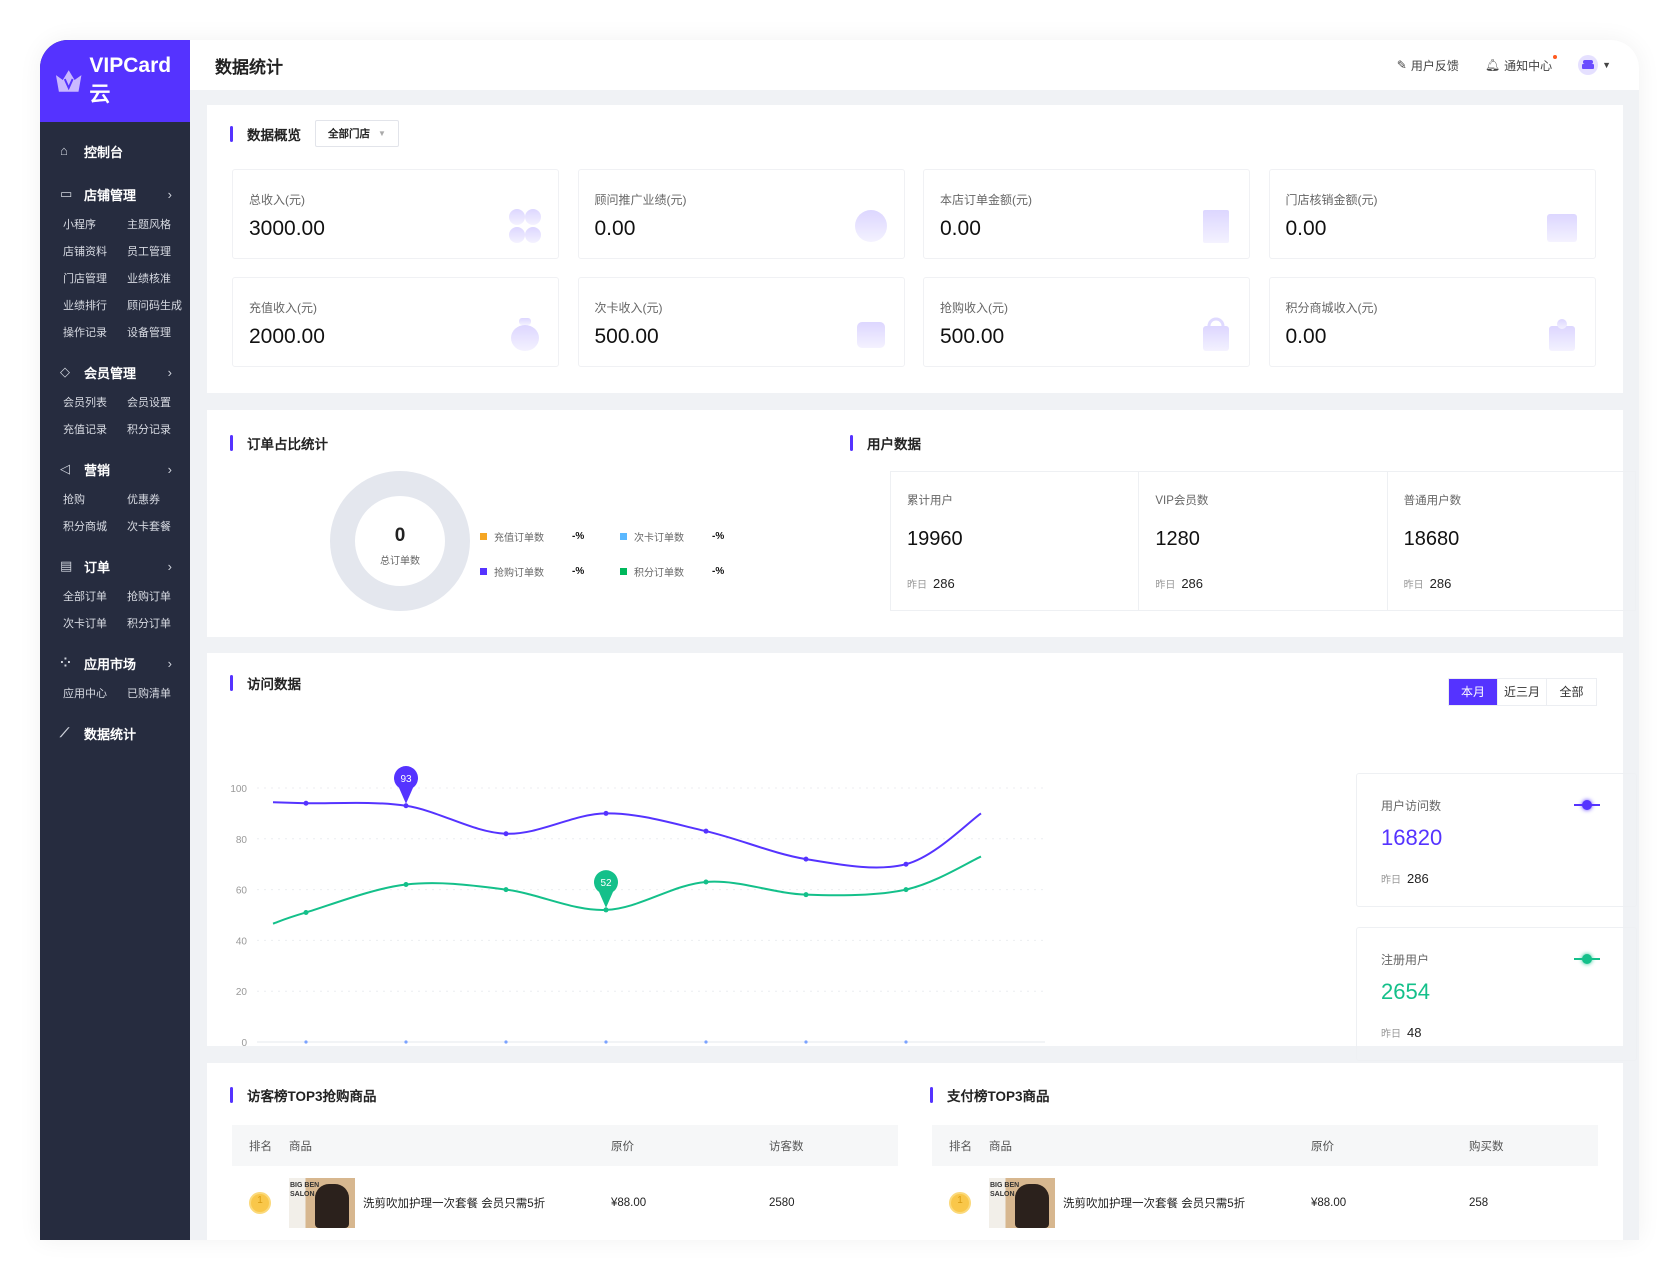  I want to click on visits-header: 访问数据, so click(265, 683).